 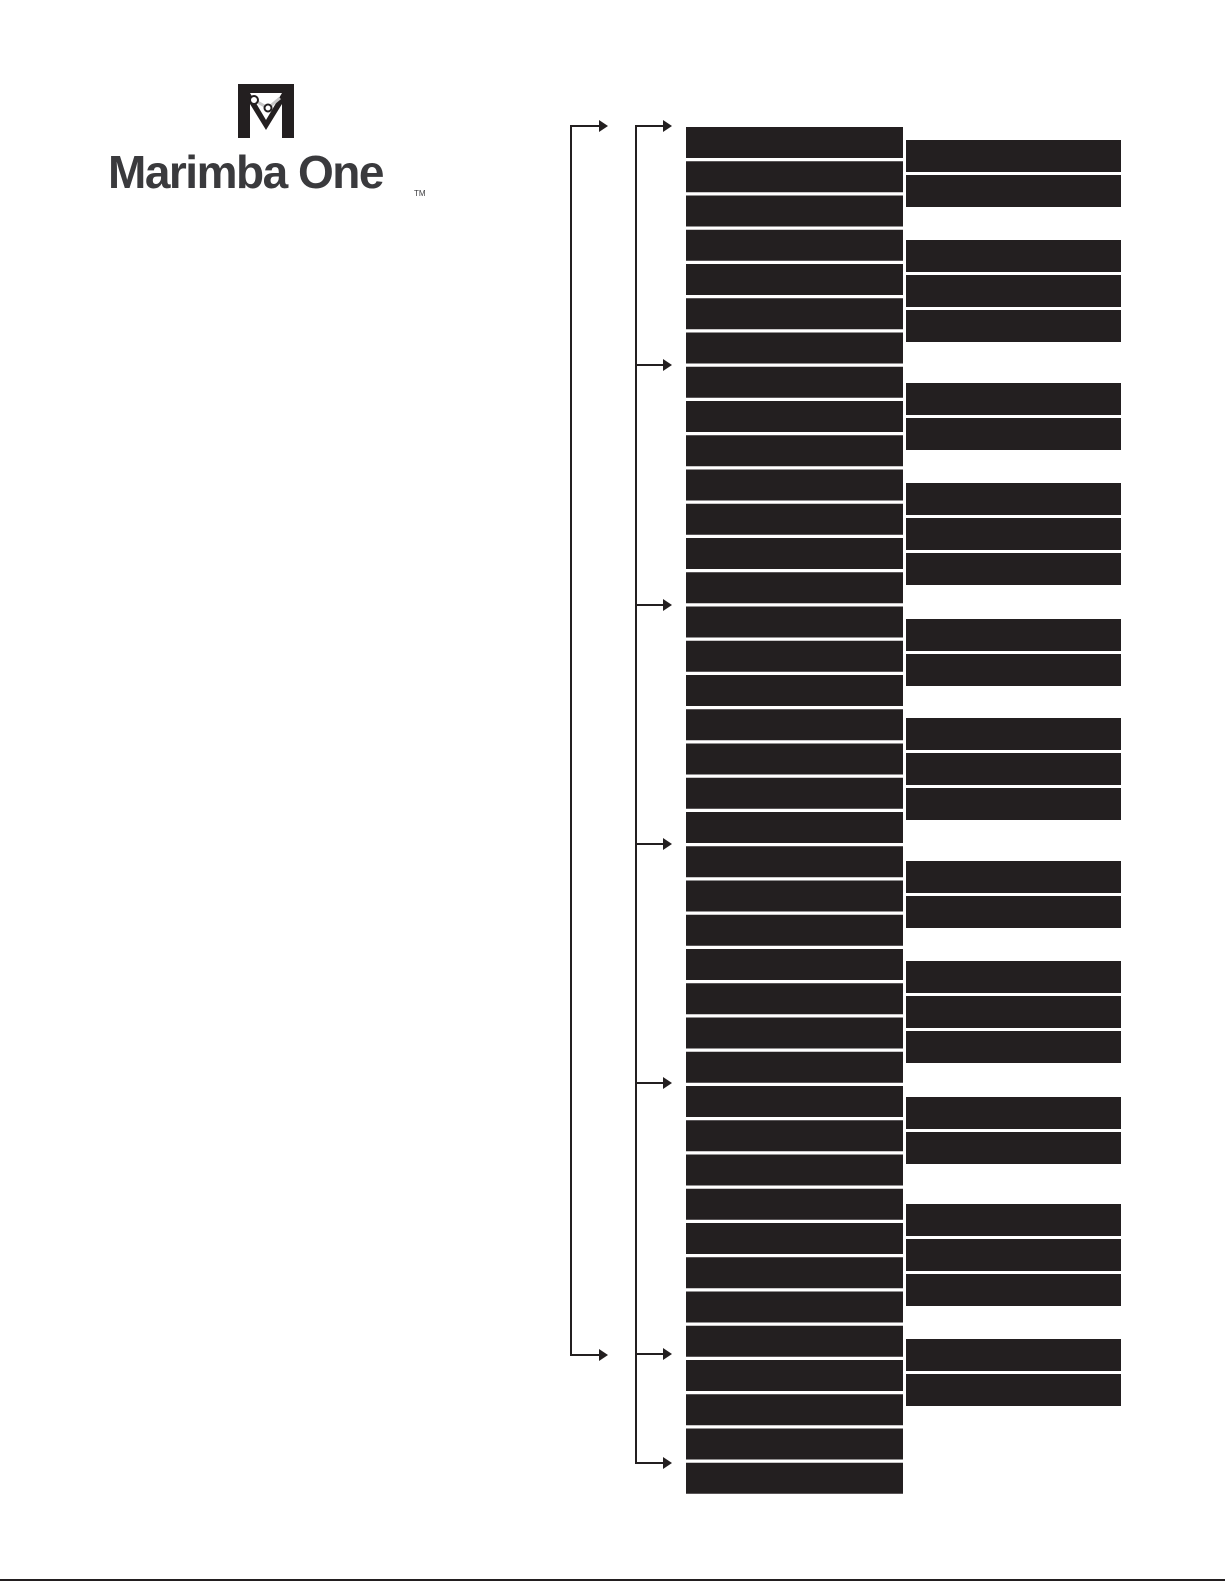 I want to click on logo: Marimba One TM, so click(x=271, y=142).